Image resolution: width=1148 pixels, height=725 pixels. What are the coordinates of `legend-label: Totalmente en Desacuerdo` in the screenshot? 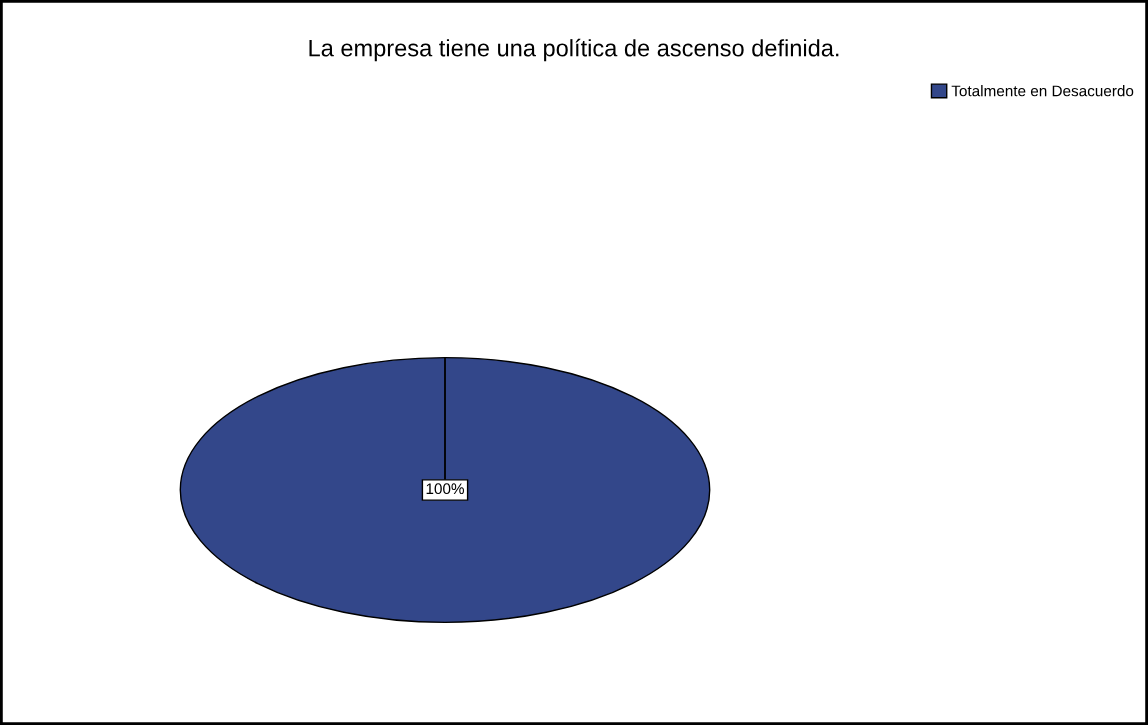 It's located at (1042, 91).